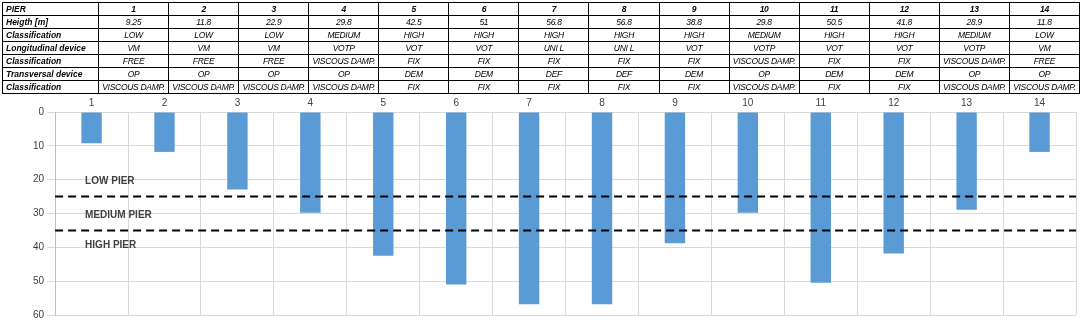 This screenshot has width=1084, height=326. I want to click on category-label: 4, so click(343, 9).